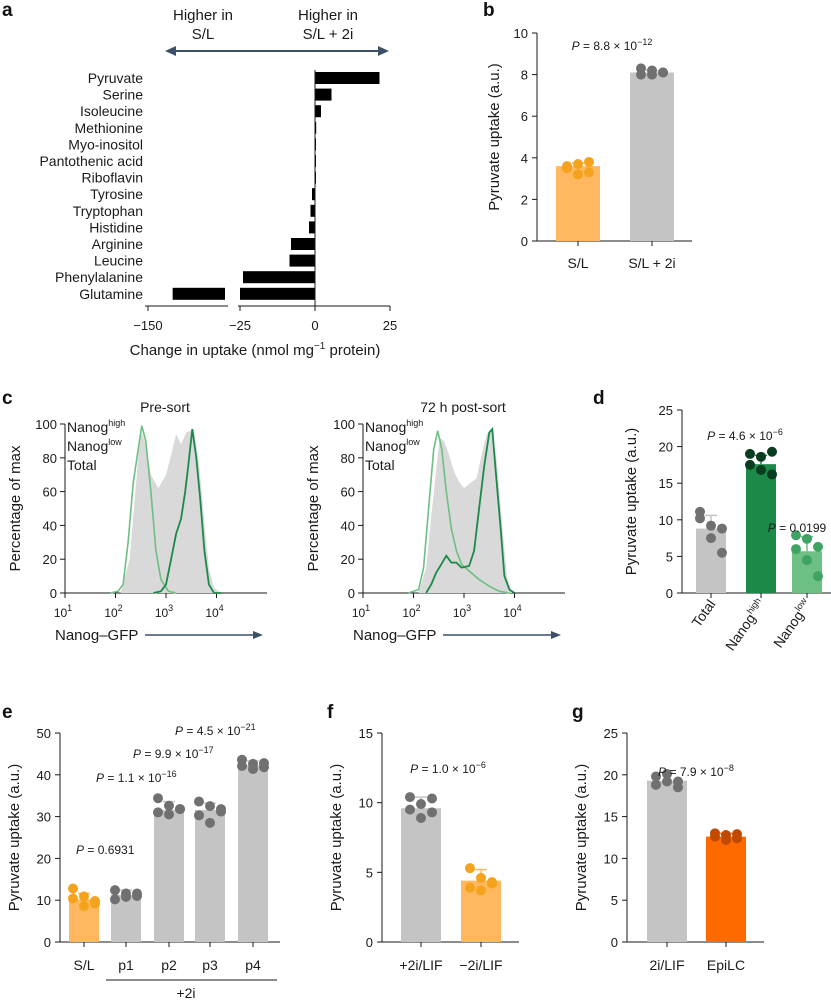 Image resolution: width=831 pixels, height=1000 pixels. Describe the element at coordinates (344, 424) in the screenshot. I see `histogram-postsort-ytick-label: 100` at that location.